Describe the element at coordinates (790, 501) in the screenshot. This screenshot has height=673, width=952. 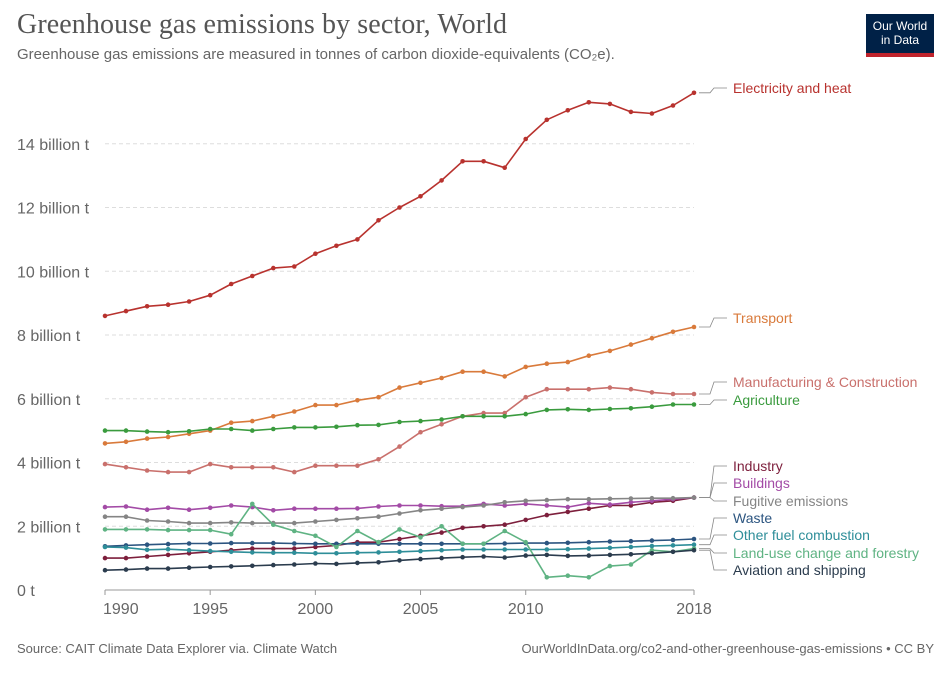
I see `series-label: Fugitive emissions` at that location.